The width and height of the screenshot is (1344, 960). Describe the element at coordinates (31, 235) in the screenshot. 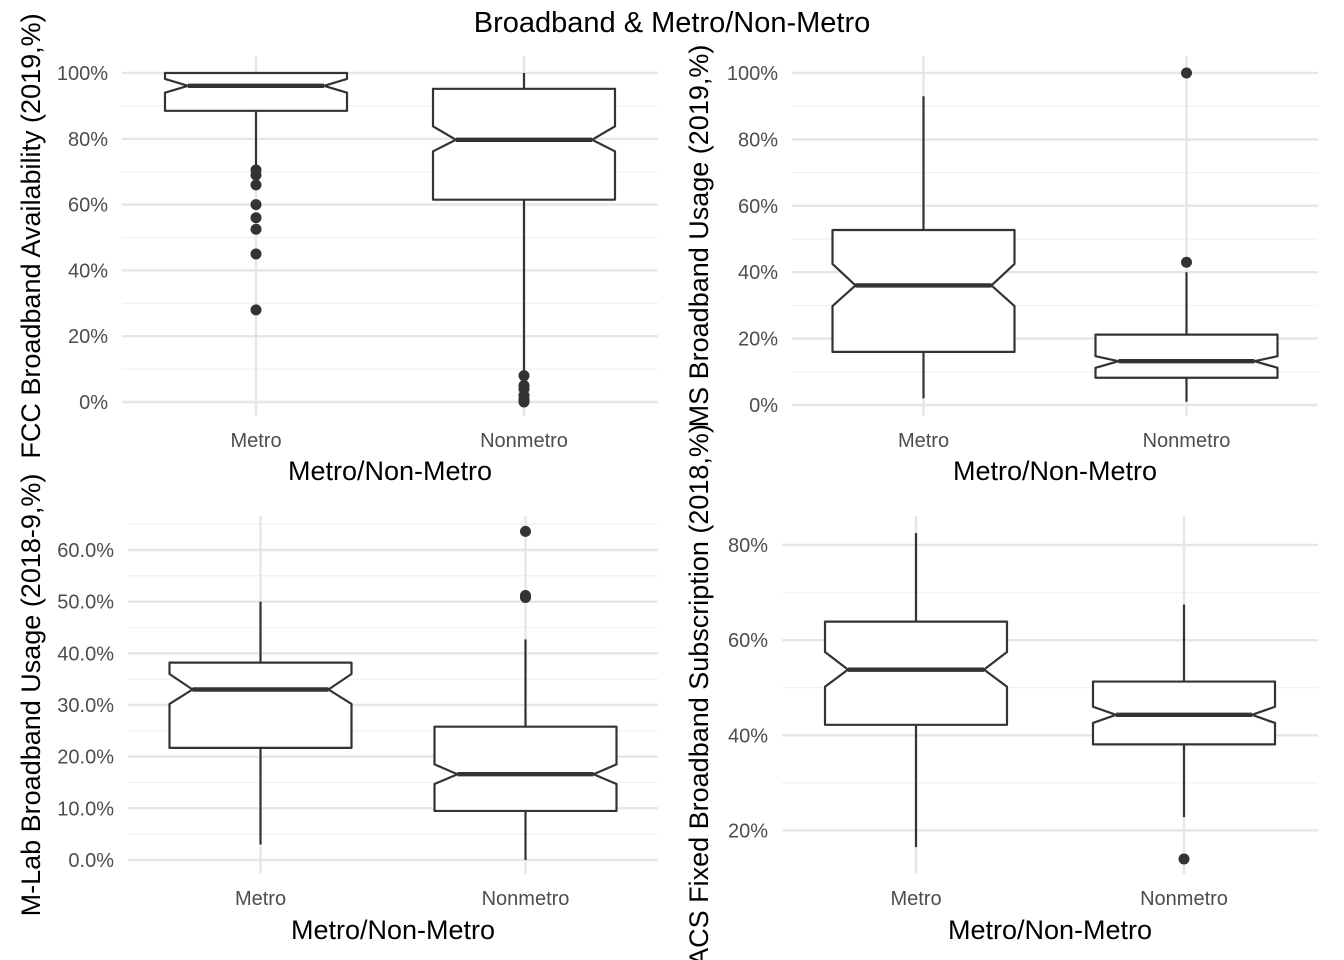

I see `y-axis-title: FCC Broadband Availability (2019,%)` at that location.